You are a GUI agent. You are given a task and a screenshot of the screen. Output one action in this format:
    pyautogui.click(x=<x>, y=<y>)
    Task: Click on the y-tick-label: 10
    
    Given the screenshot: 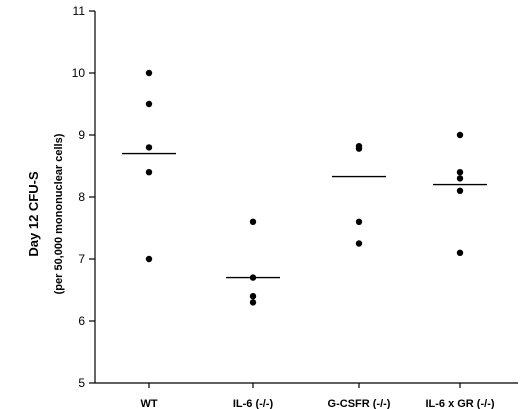 What is the action you would take?
    pyautogui.click(x=79, y=73)
    